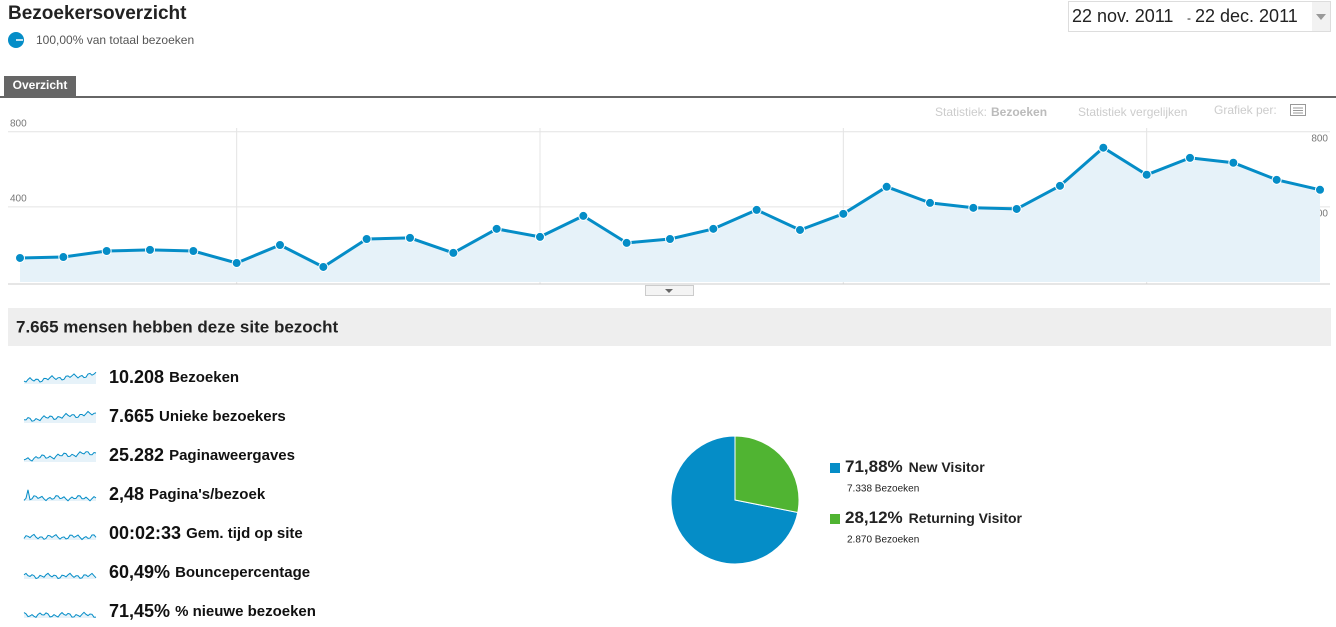 The height and width of the screenshot is (627, 1336). What do you see at coordinates (966, 518) in the screenshot?
I see `legend-name: Returning Visitor` at bounding box center [966, 518].